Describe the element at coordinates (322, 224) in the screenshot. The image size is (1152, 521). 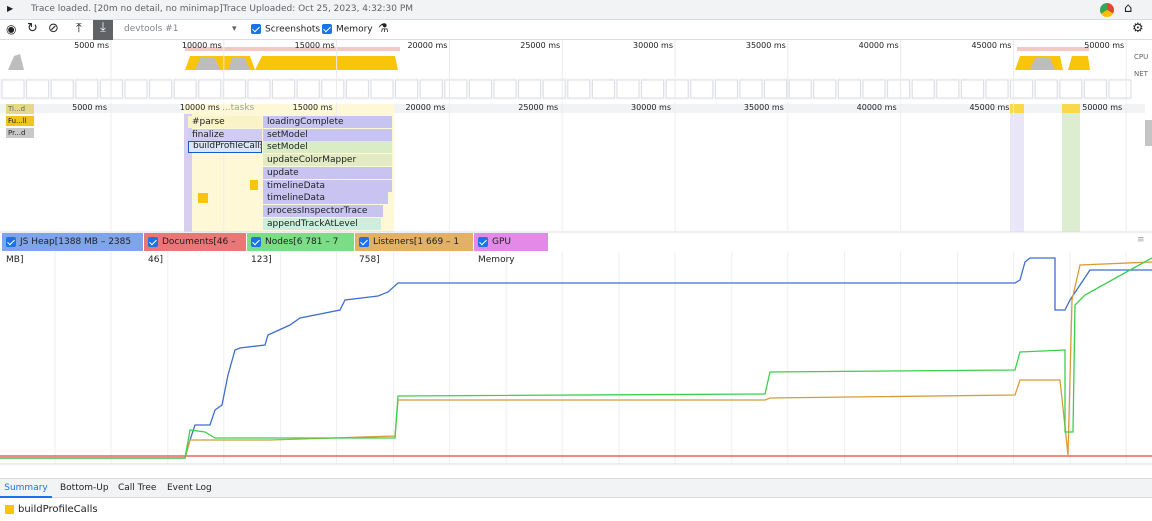
I see `flame-entry: appendTrackAtLevel` at that location.